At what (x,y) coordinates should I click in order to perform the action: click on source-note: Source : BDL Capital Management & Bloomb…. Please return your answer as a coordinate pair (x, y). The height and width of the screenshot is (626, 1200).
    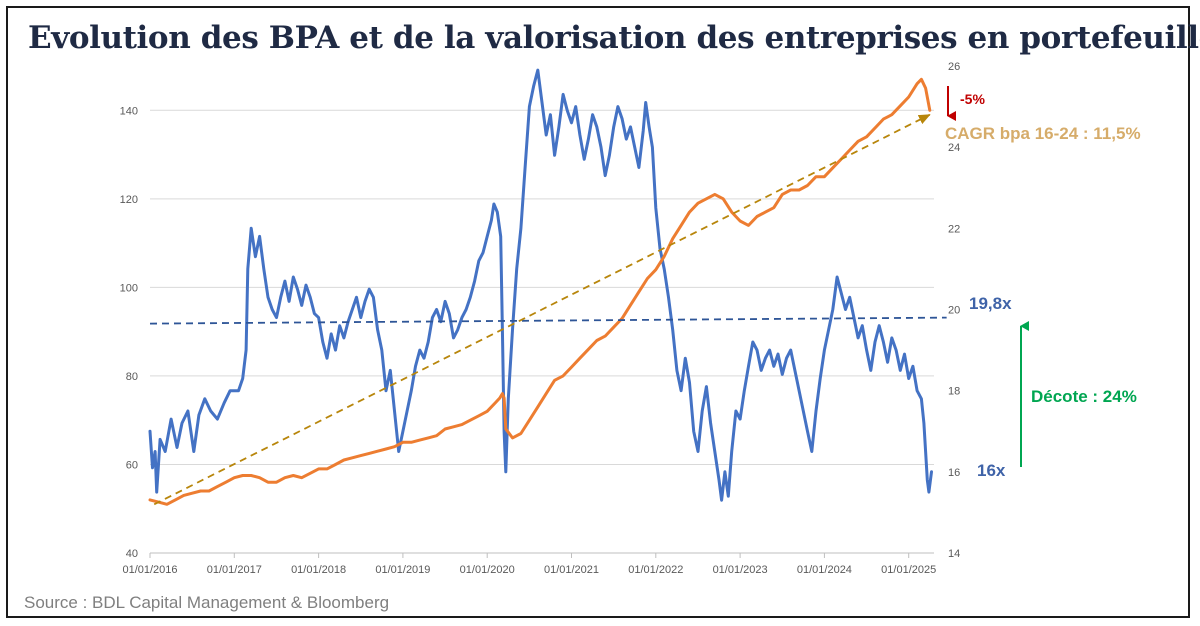
    Looking at the image, I should click on (207, 602).